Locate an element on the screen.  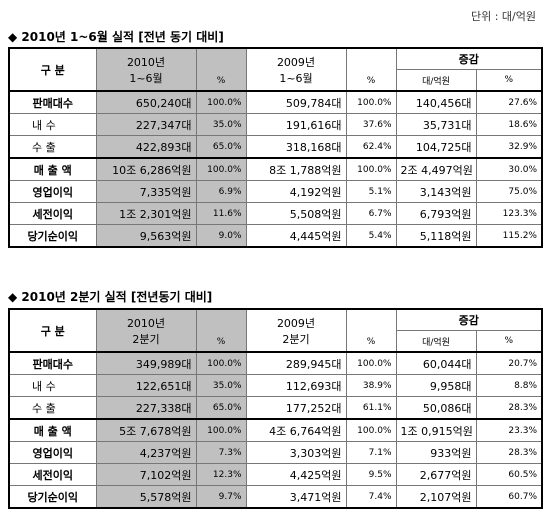
cell-value: 6,793억원 is located at coordinates (436, 213).